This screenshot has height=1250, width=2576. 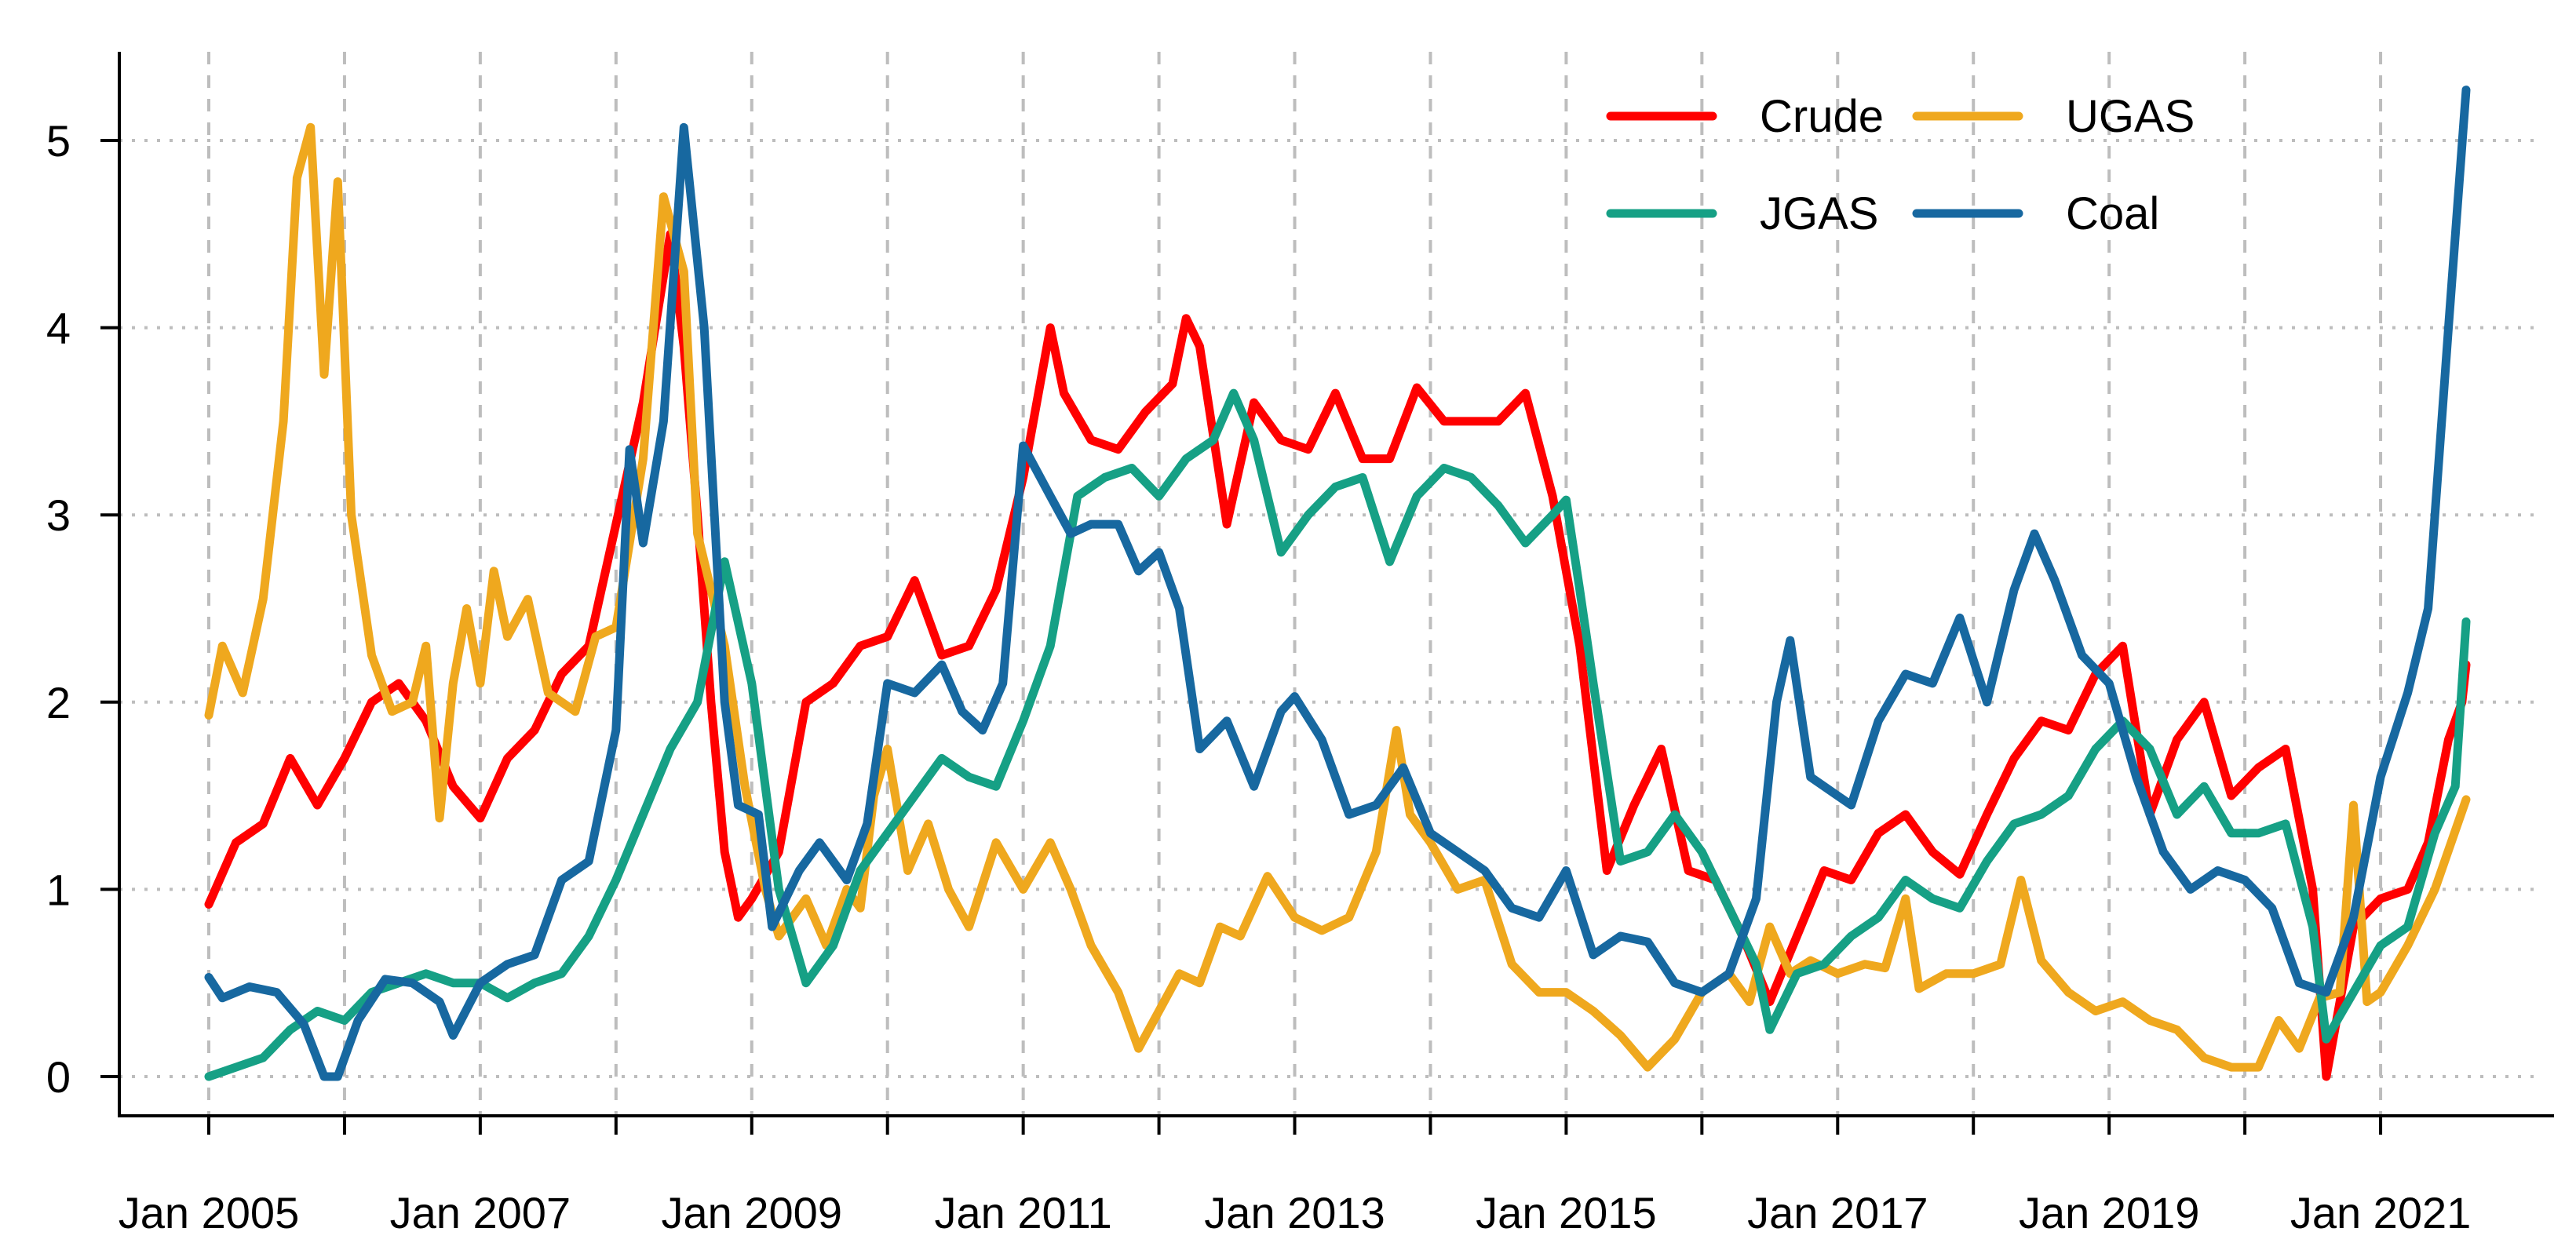 What do you see at coordinates (82, 609) in the screenshot?
I see `y-axis-ticks: 0 1 2 3 4 5` at bounding box center [82, 609].